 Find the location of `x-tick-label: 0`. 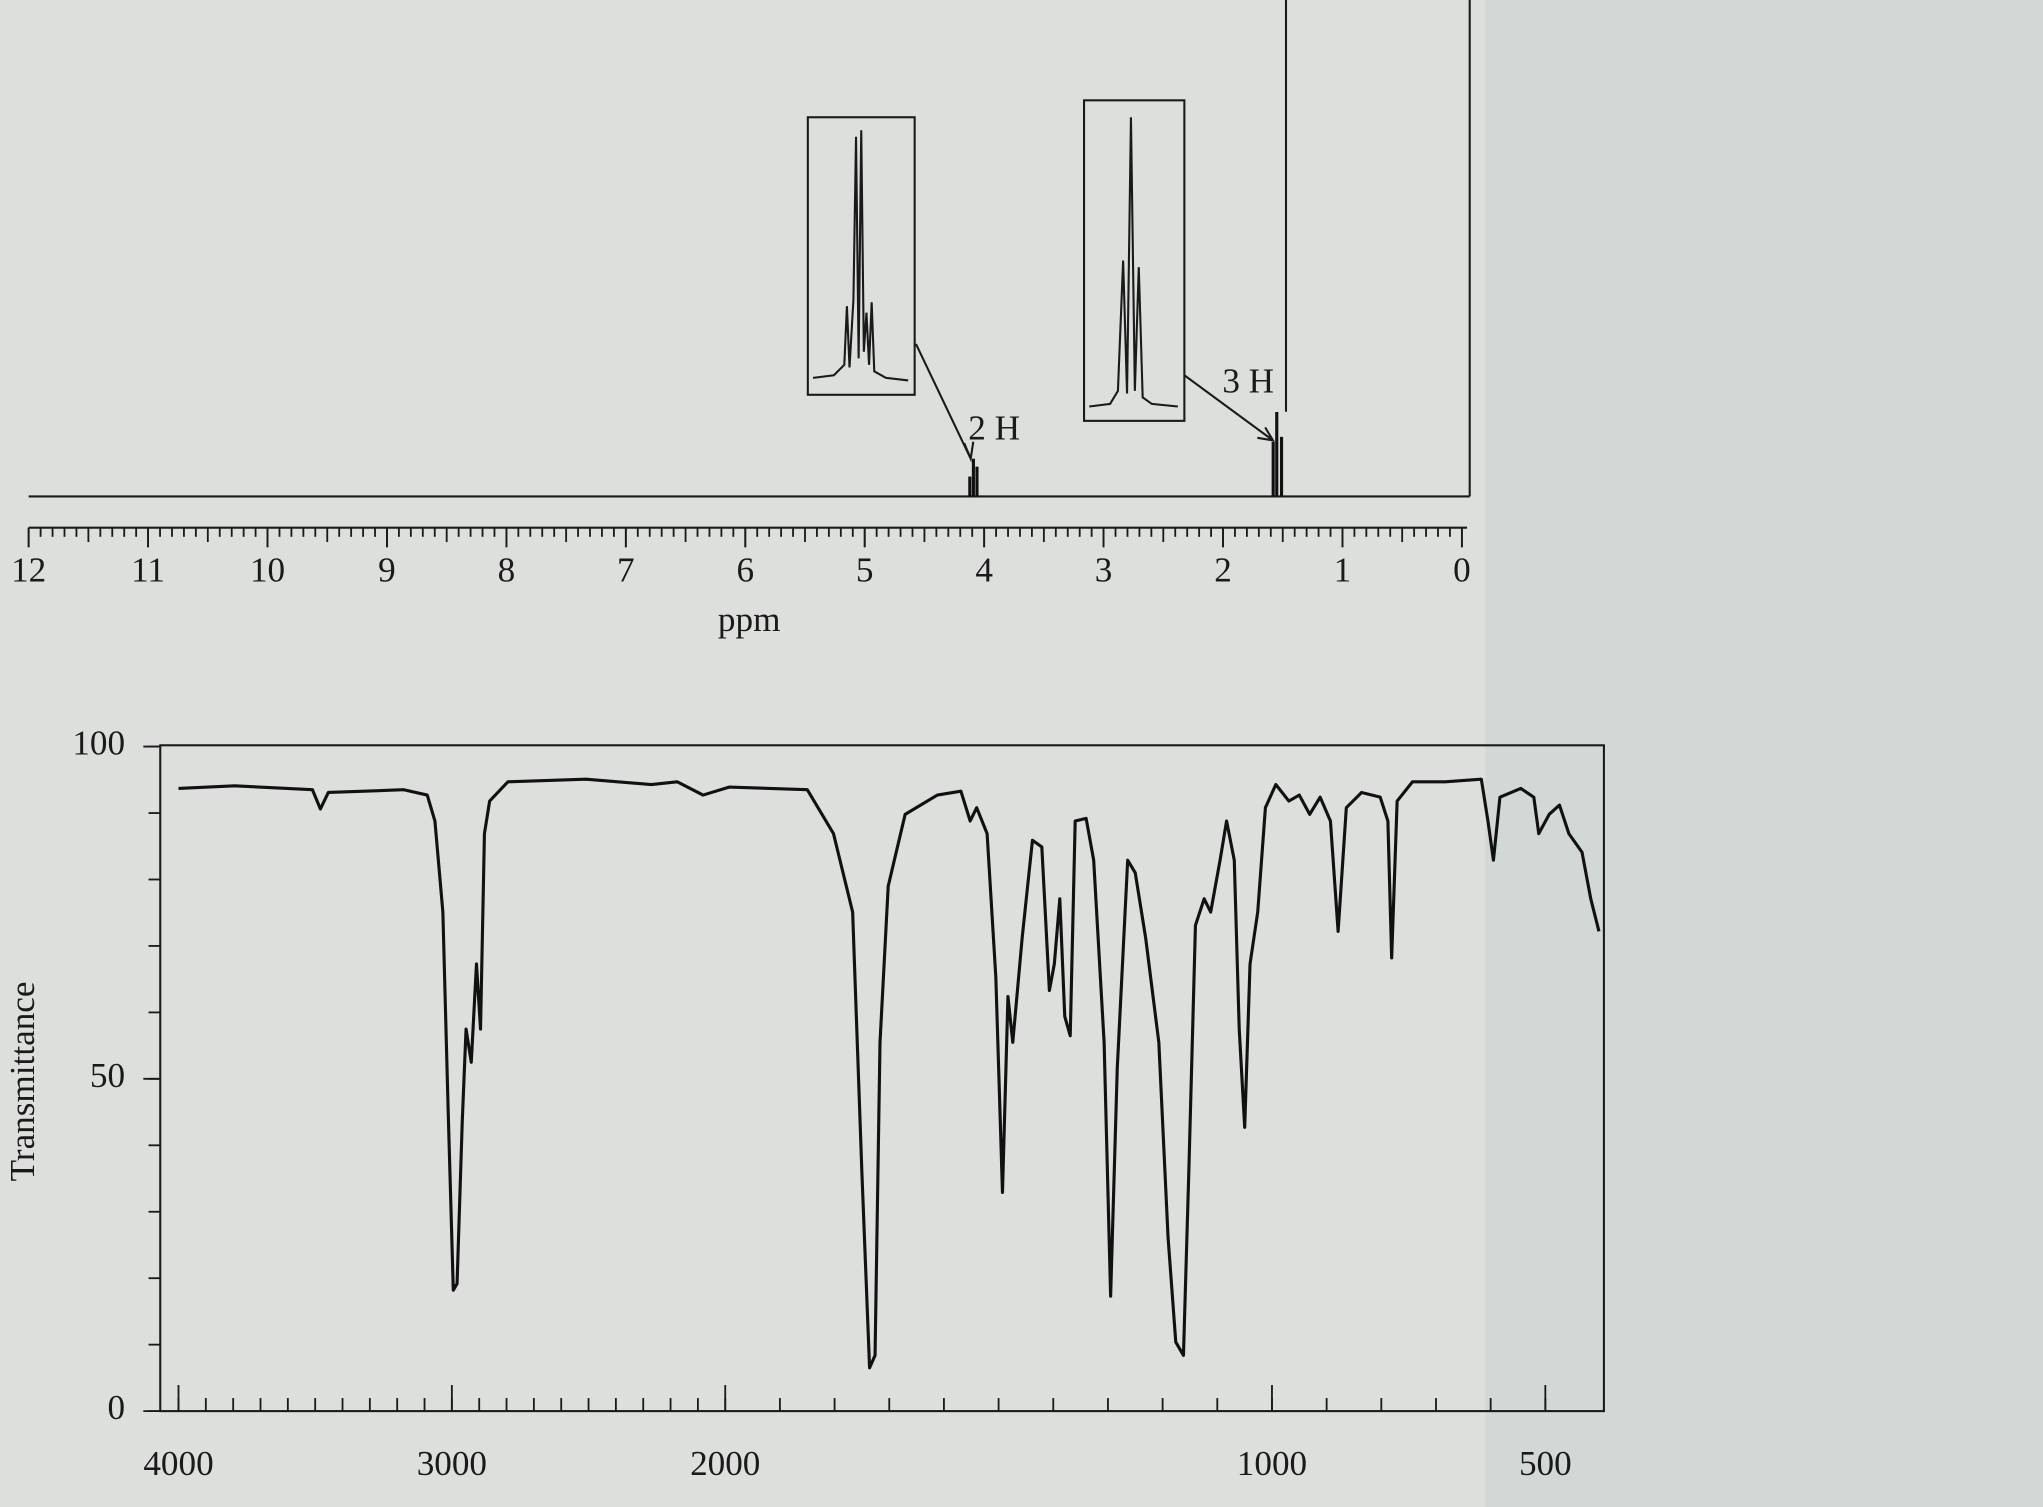

x-tick-label: 0 is located at coordinates (1462, 569).